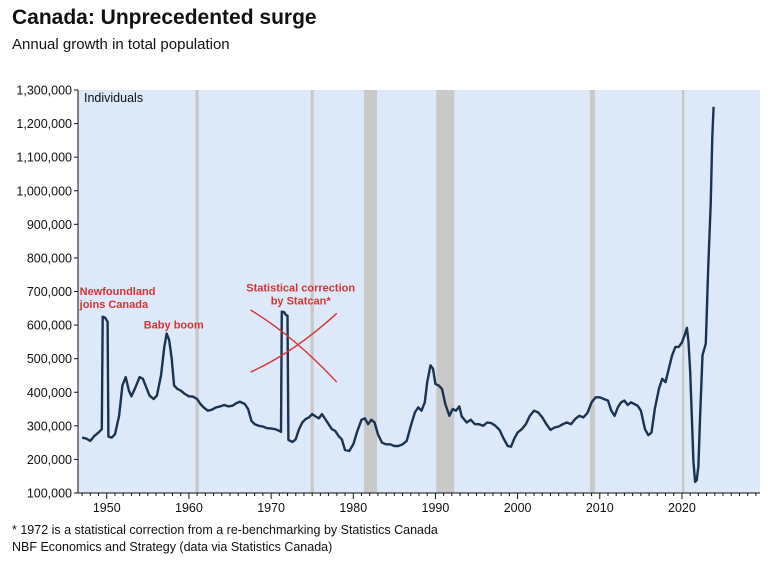  What do you see at coordinates (113, 98) in the screenshot?
I see `y-axis-label: Individuals` at bounding box center [113, 98].